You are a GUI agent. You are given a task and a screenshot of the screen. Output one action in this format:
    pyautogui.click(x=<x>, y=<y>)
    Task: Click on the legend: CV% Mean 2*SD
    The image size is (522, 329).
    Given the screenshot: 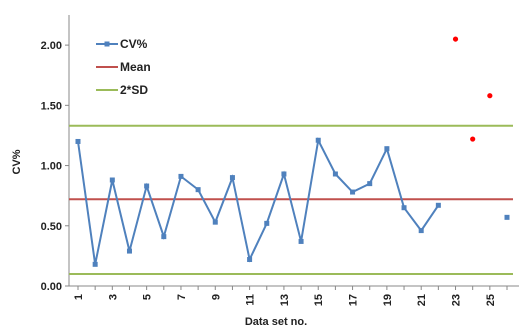 What is the action you would take?
    pyautogui.click(x=123, y=67)
    